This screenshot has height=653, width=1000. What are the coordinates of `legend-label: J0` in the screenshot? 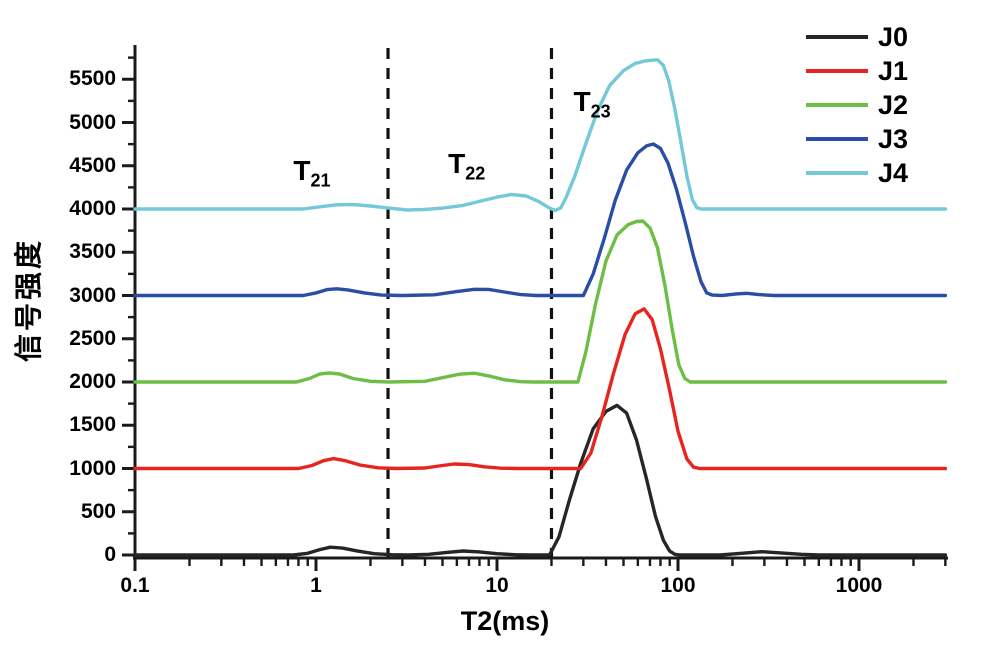 It's located at (893, 36).